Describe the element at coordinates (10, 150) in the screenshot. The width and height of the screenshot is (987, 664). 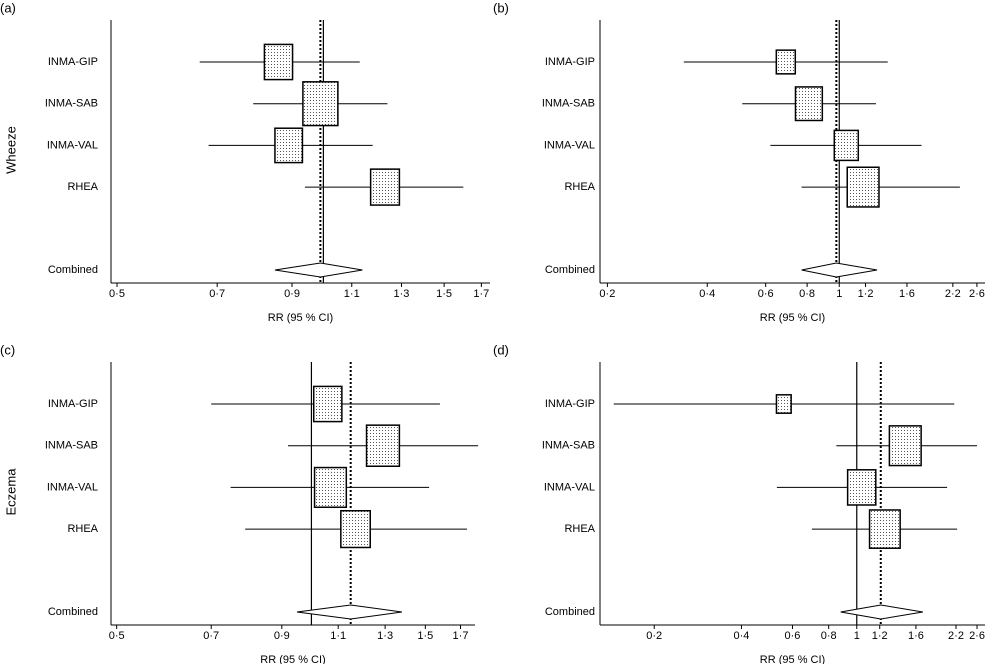
I see `y-axis-label: Wheeze` at that location.